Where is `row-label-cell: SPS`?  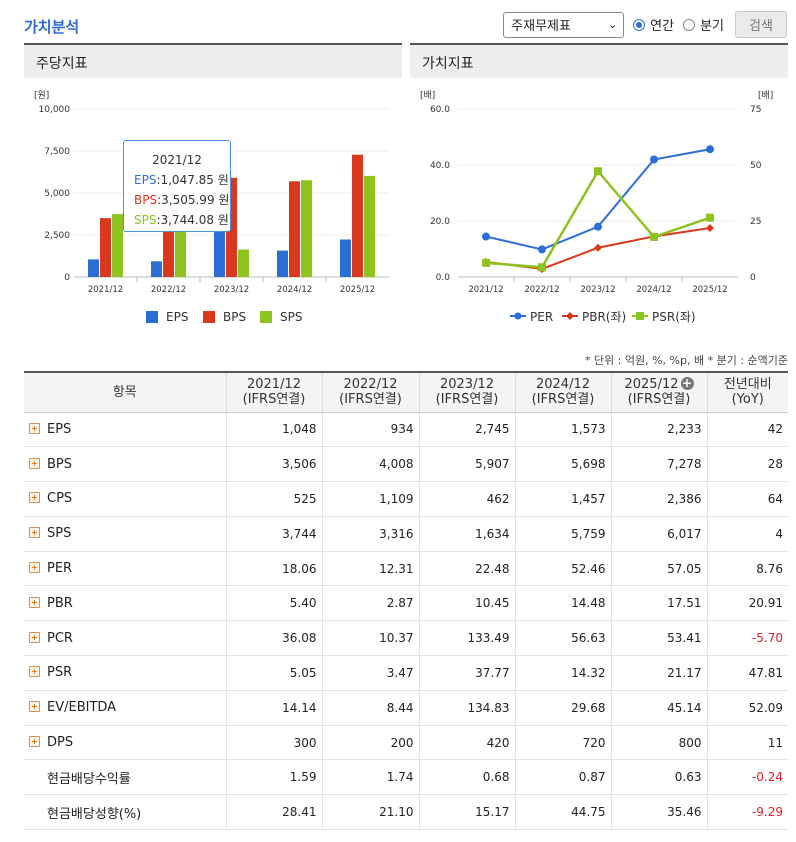
row-label-cell: SPS is located at coordinates (125, 534).